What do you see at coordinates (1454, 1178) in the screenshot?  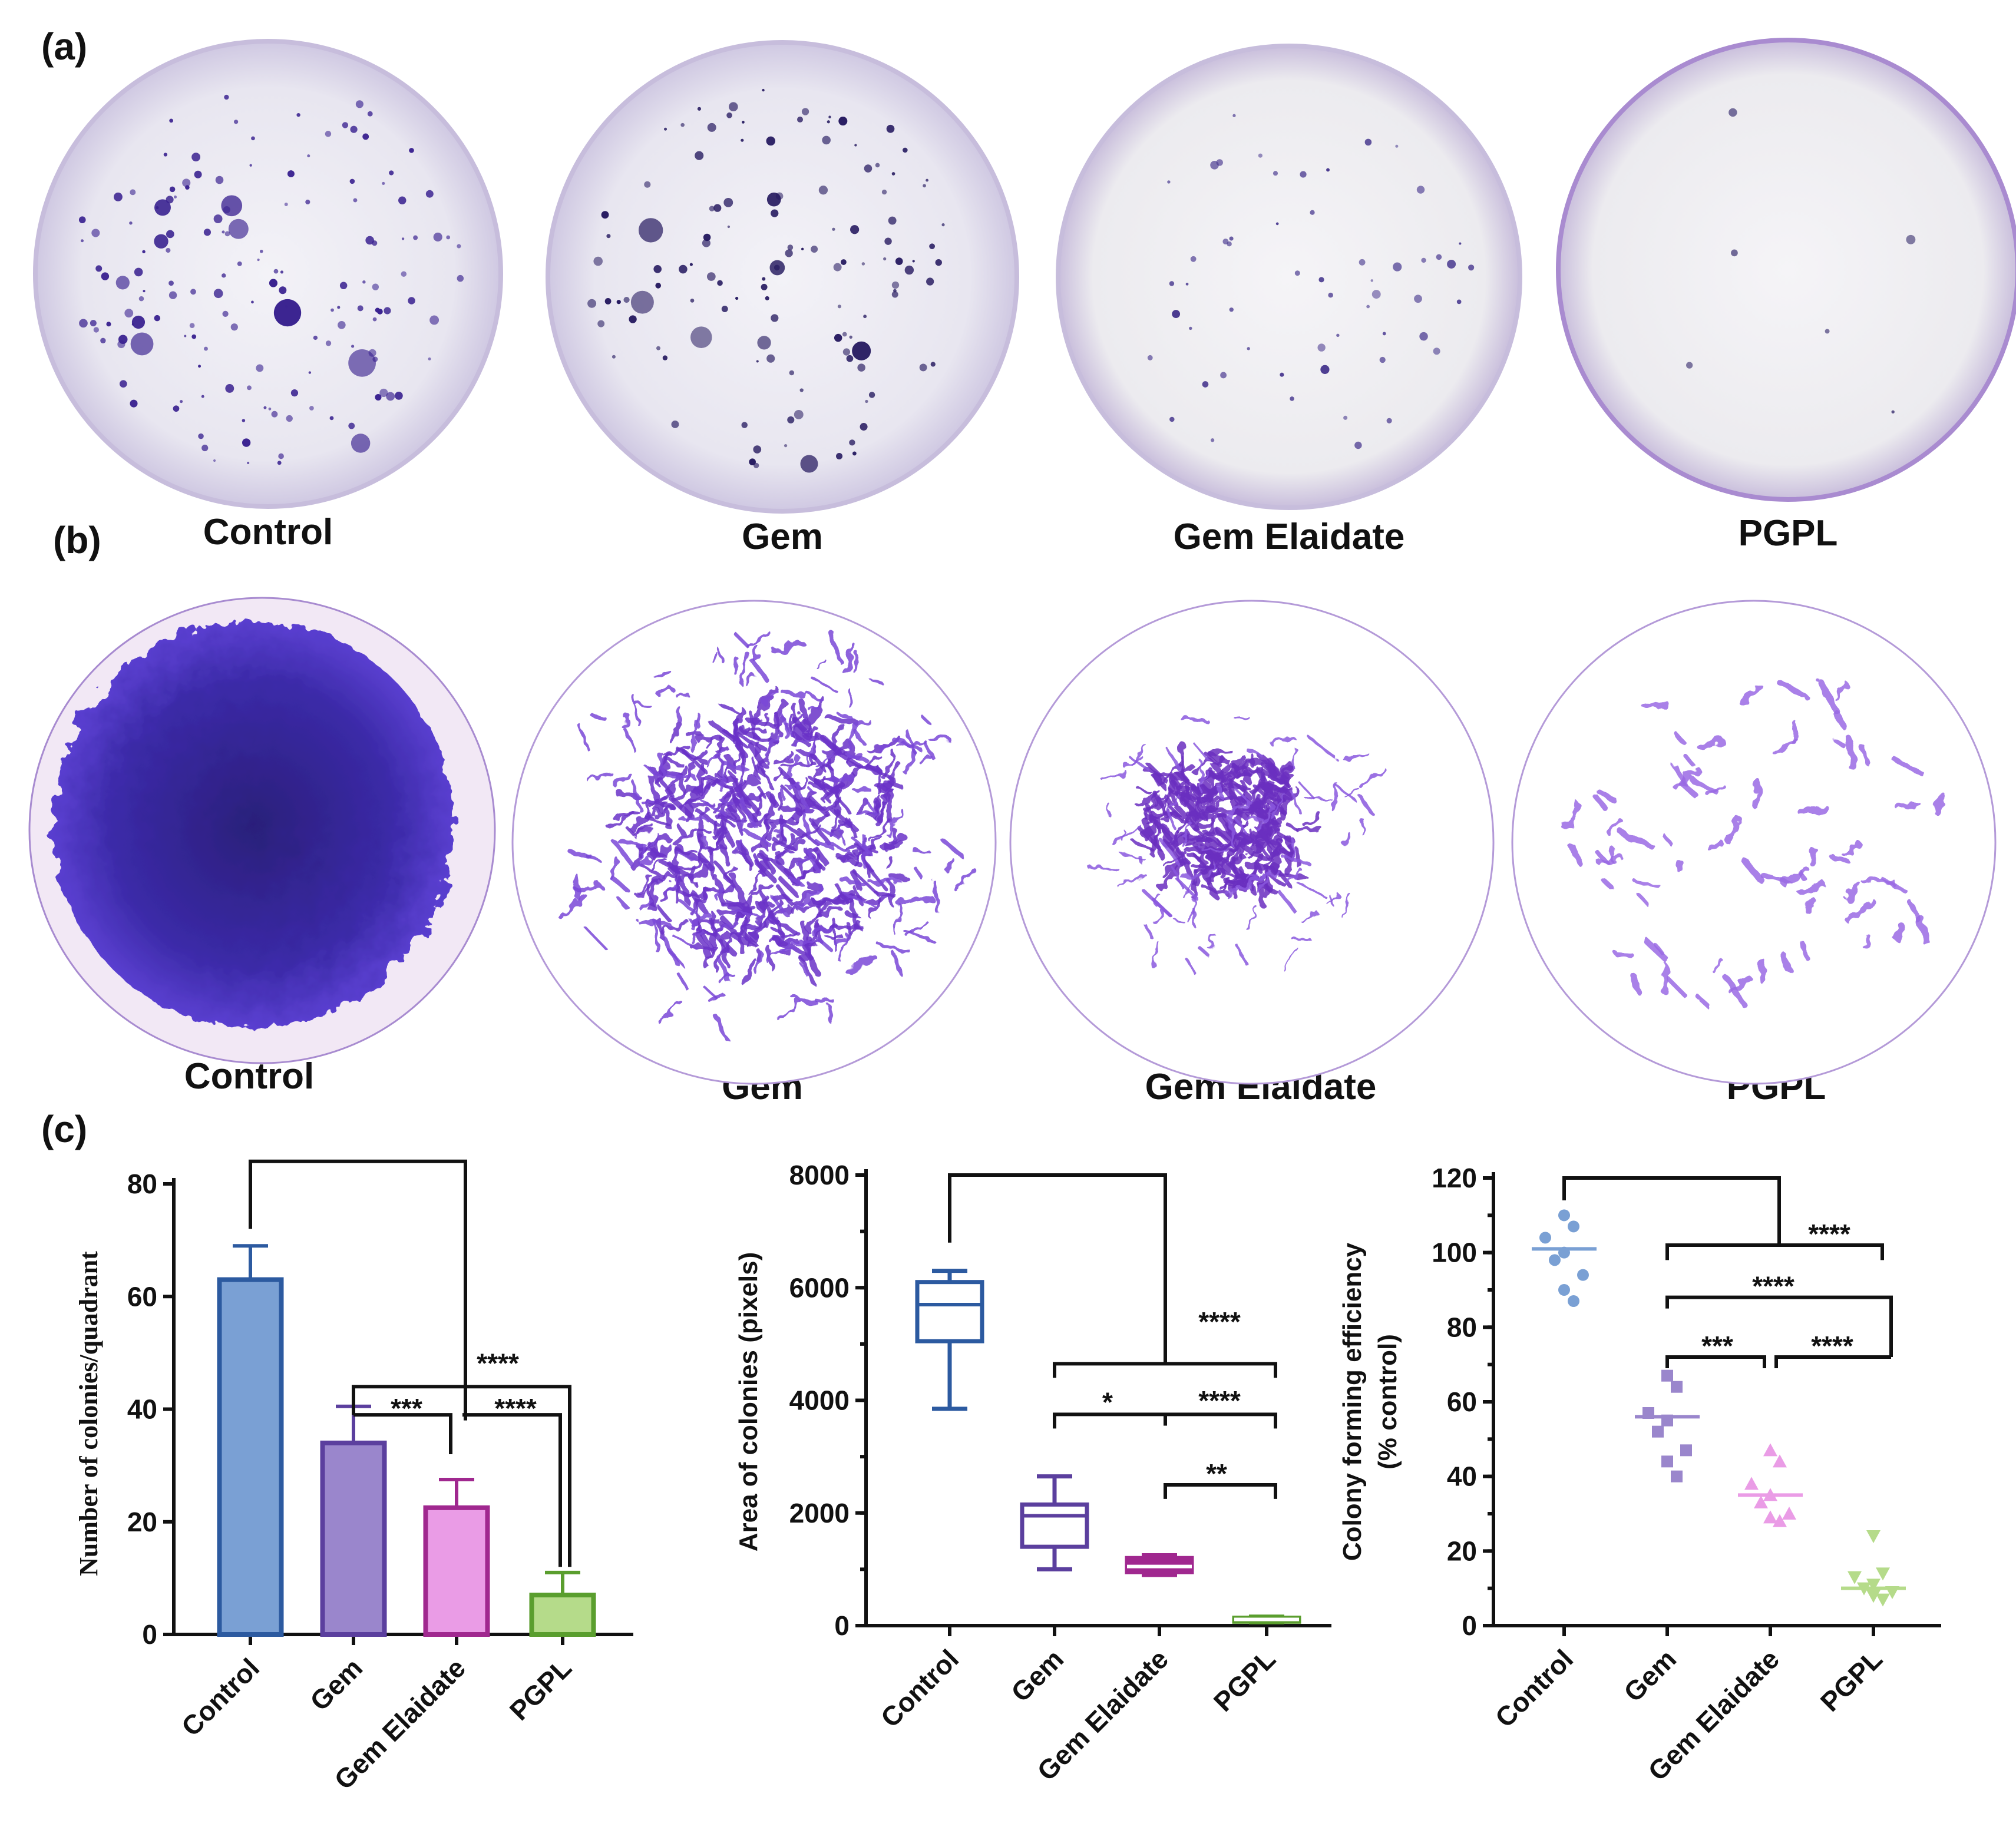 I see `y-tick-label: 120` at bounding box center [1454, 1178].